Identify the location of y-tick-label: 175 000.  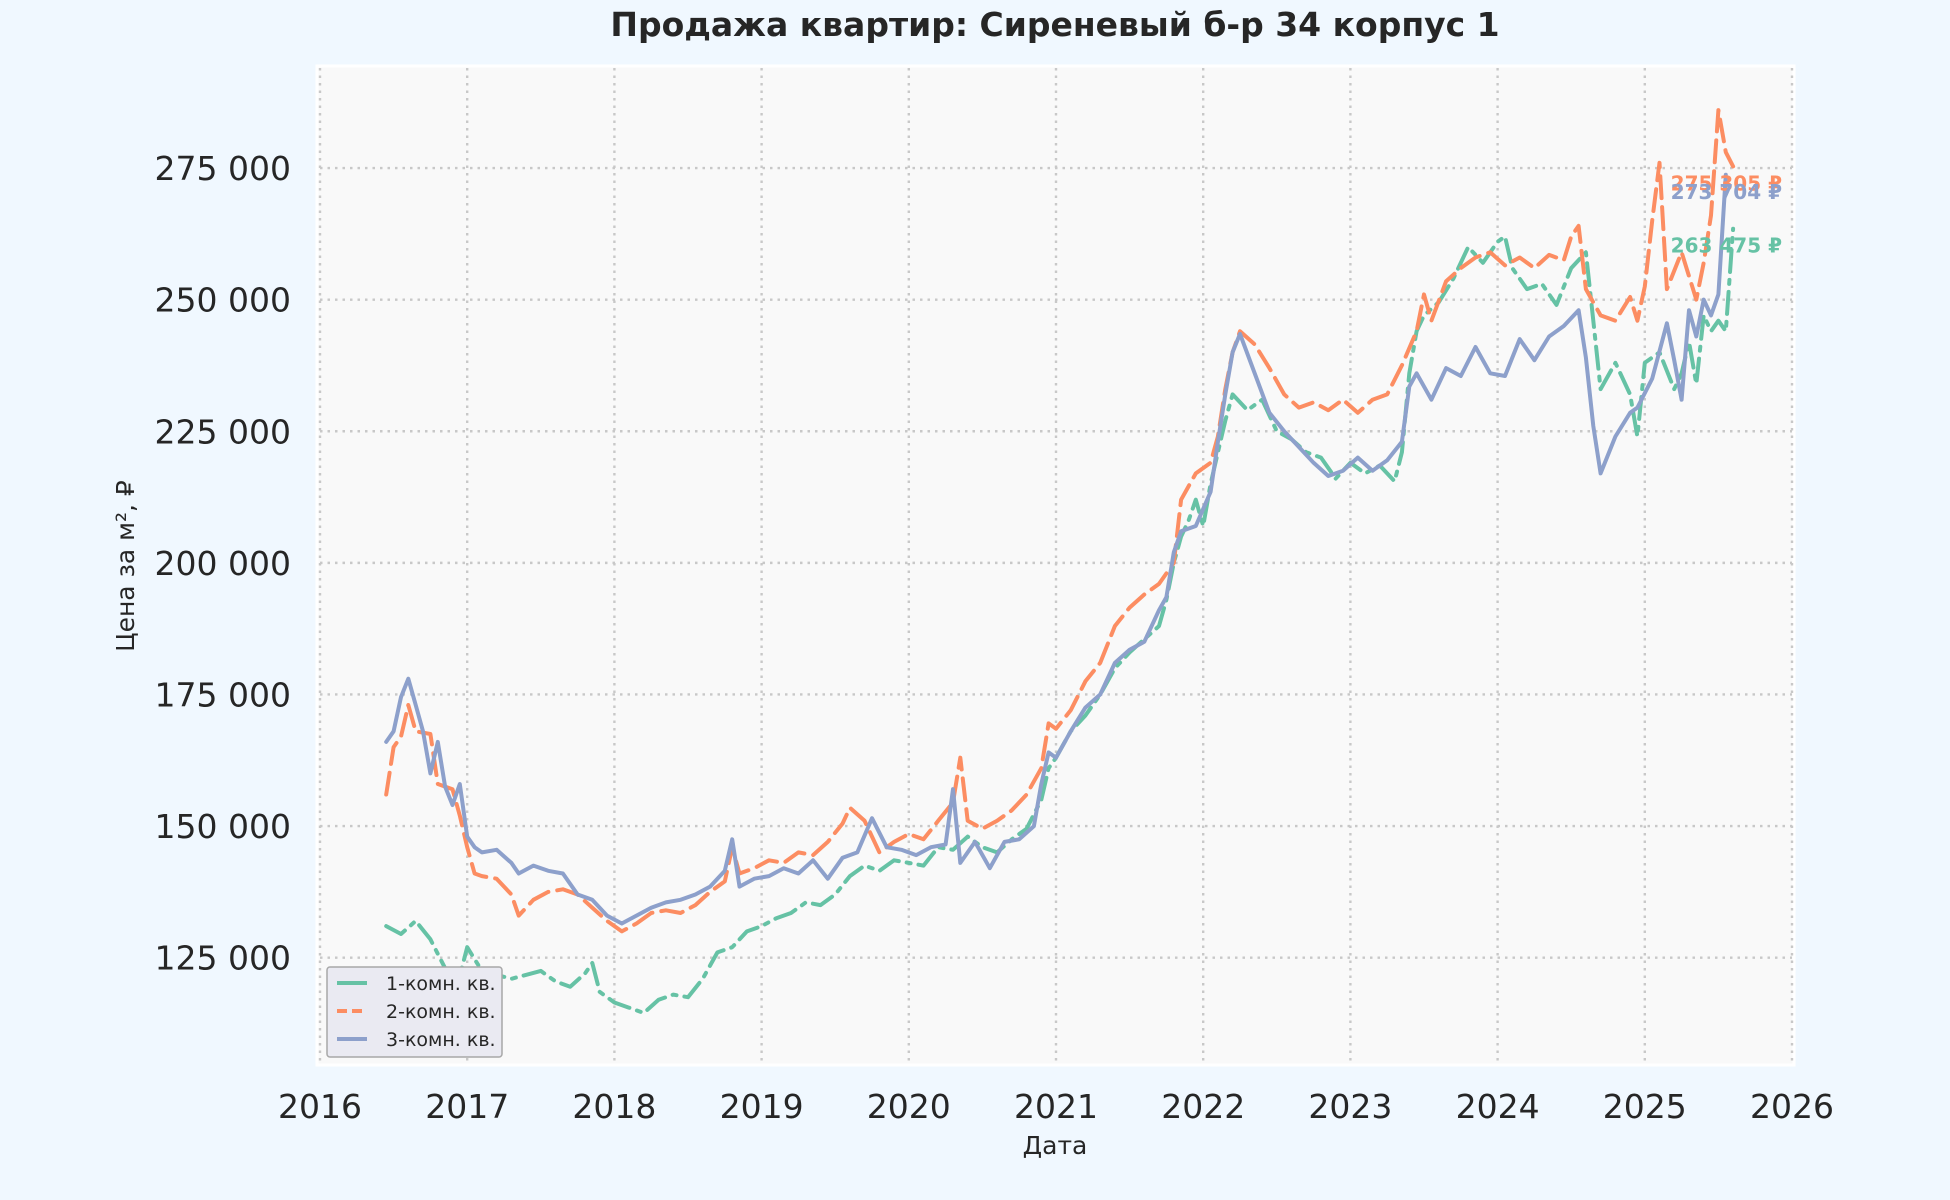
(223, 694).